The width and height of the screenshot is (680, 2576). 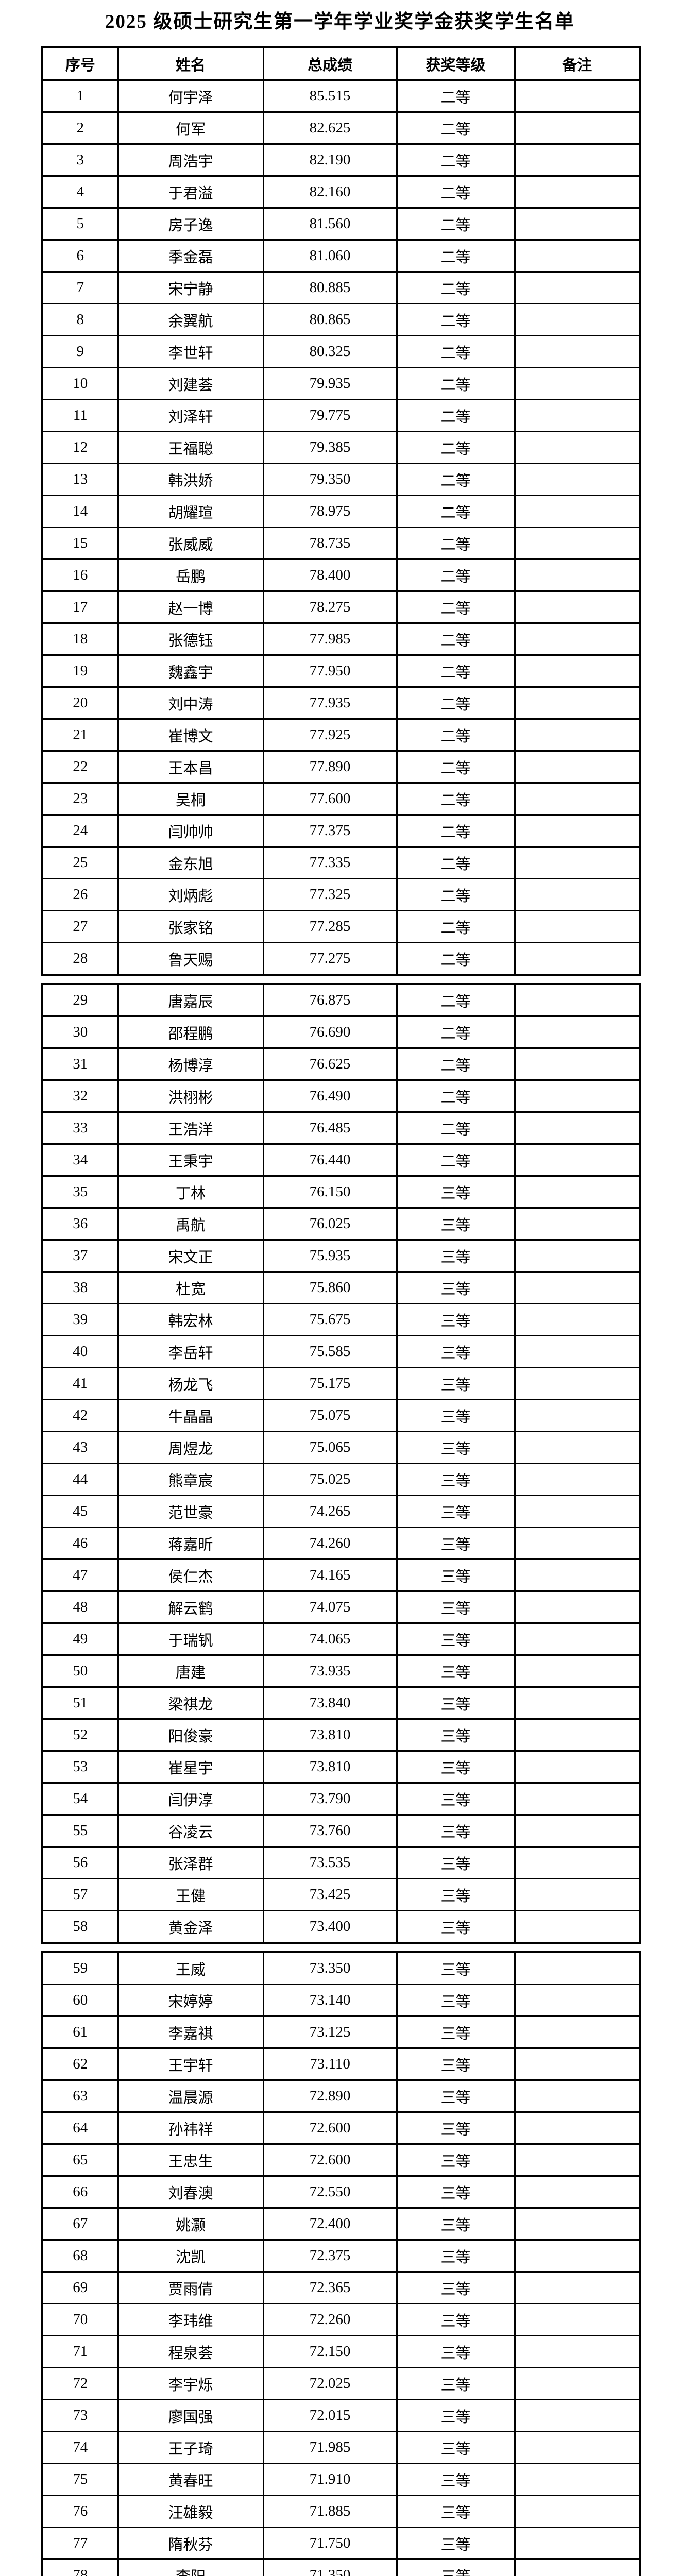 I want to click on name-cell: 张威威, so click(x=190, y=543).